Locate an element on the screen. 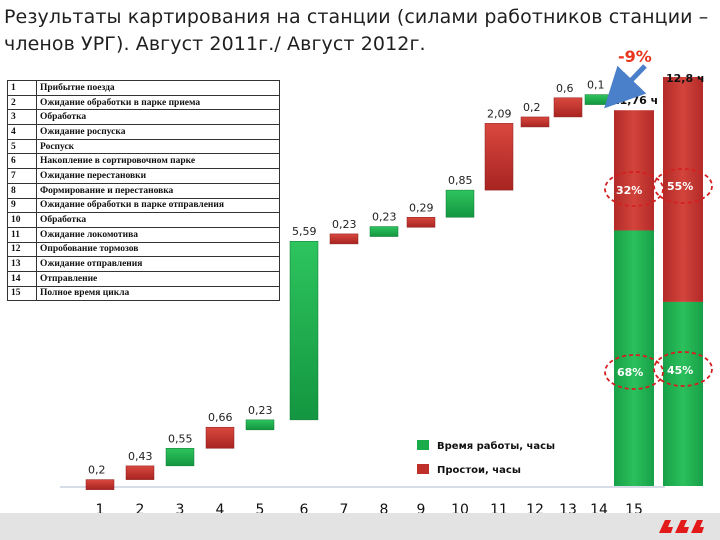 The image size is (720, 540). table-row: 2 Ожидание обработки в парке приема is located at coordinates (143, 102).